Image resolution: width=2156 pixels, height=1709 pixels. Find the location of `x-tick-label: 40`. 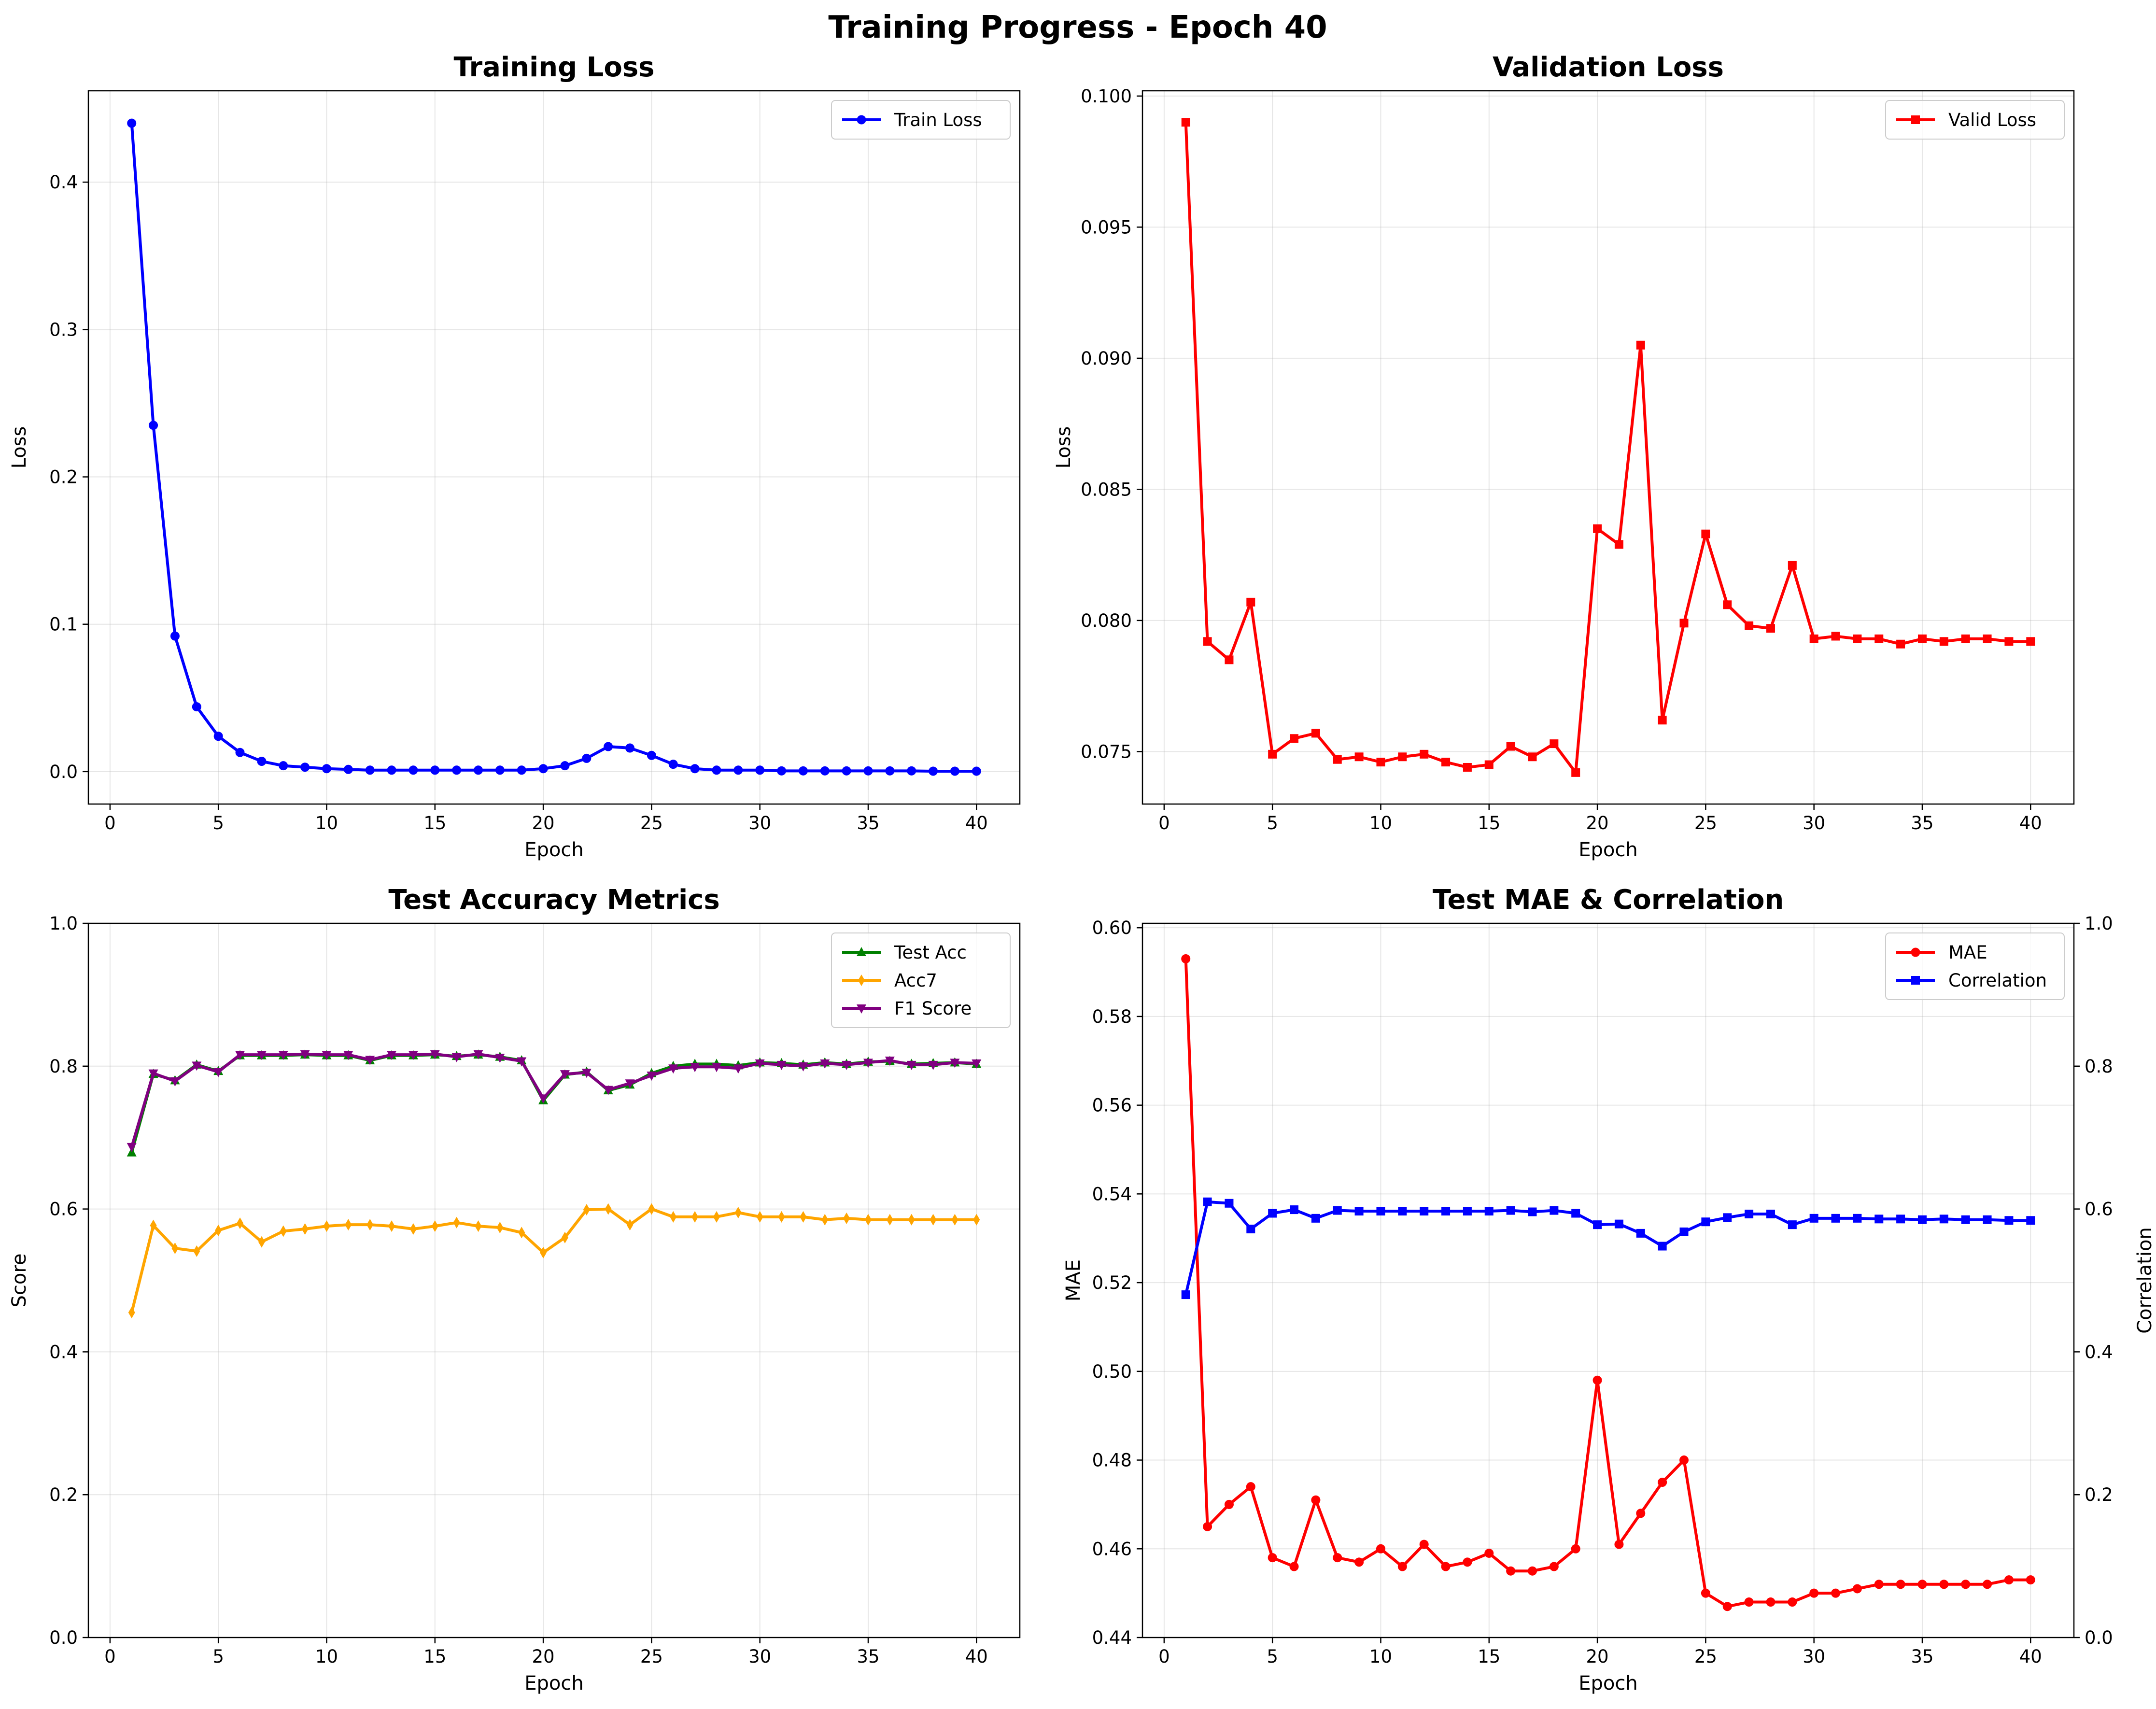

x-tick-label: 40 is located at coordinates (2030, 1656).